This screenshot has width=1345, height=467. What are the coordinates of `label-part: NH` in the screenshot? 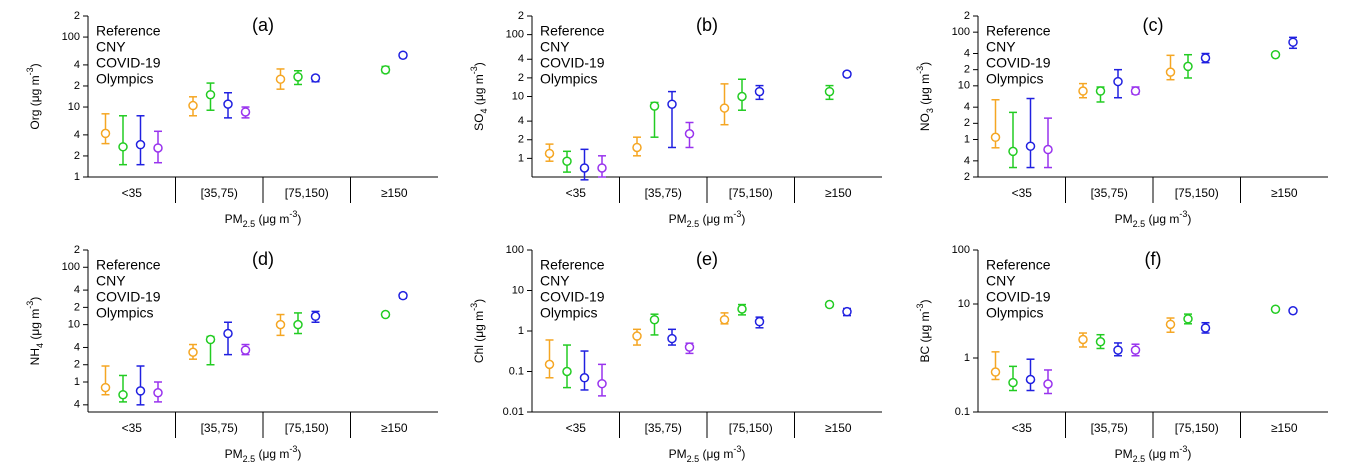 It's located at (35, 356).